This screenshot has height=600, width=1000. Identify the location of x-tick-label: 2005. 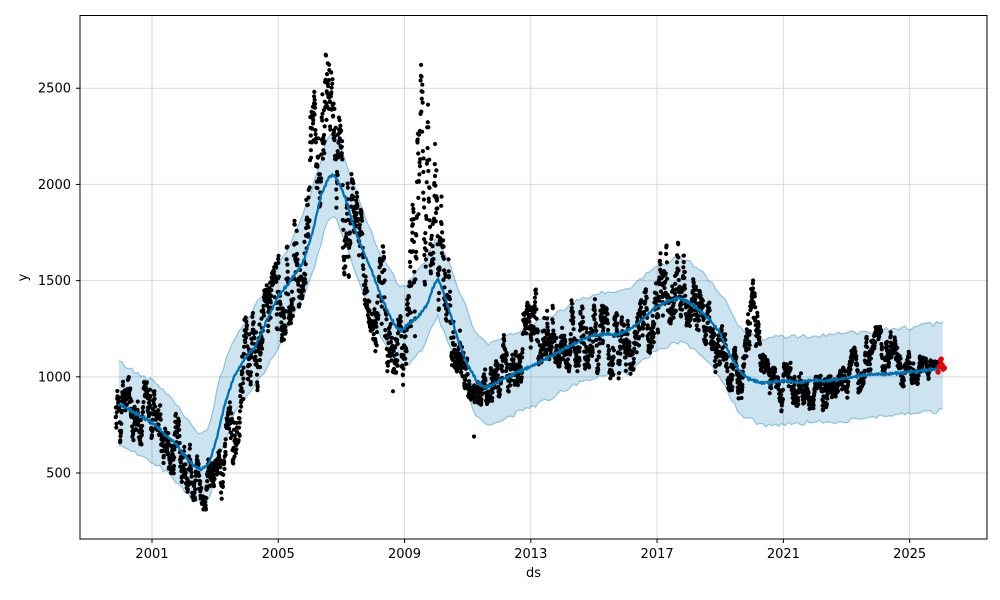
(278, 554).